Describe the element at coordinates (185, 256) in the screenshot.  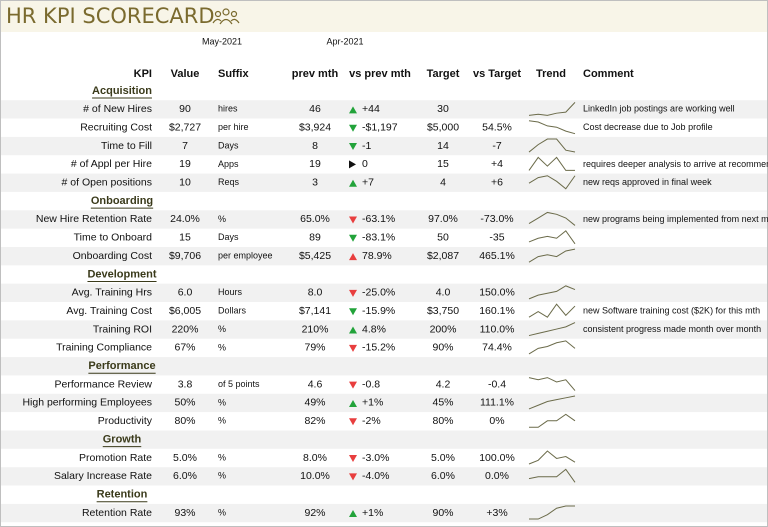
I see `kpi-value: $9,706` at that location.